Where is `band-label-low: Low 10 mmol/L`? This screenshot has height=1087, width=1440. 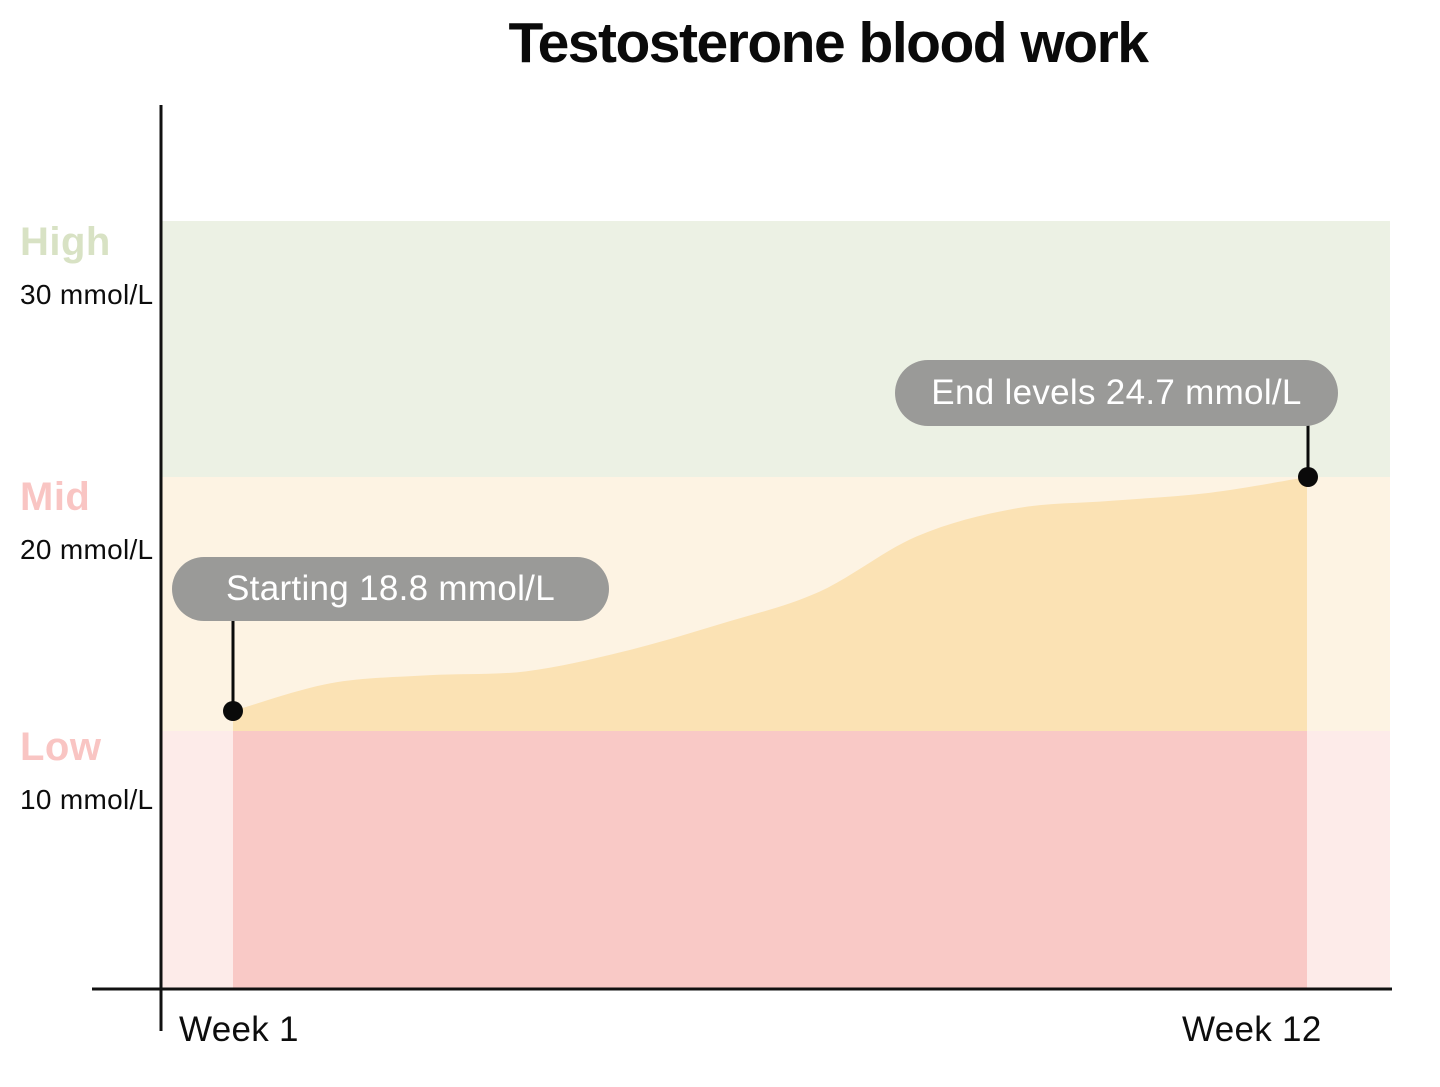 band-label-low: Low 10 mmol/L is located at coordinates (86, 770).